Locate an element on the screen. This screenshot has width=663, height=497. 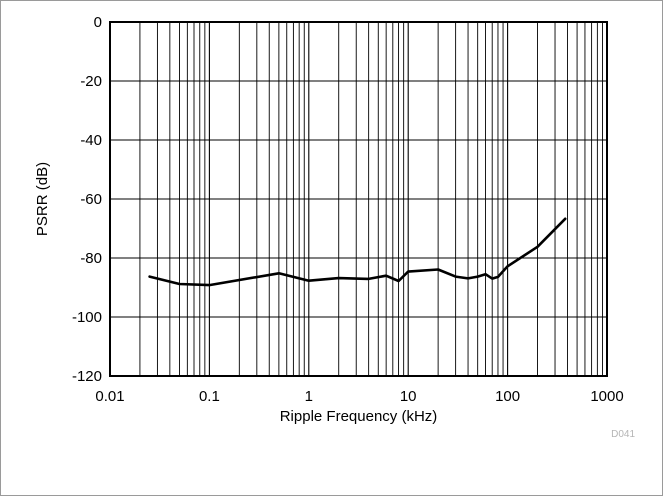
y-tick-labels: 0 -20 -40 -60 -80 -100 -120 is located at coordinates (87, 199).